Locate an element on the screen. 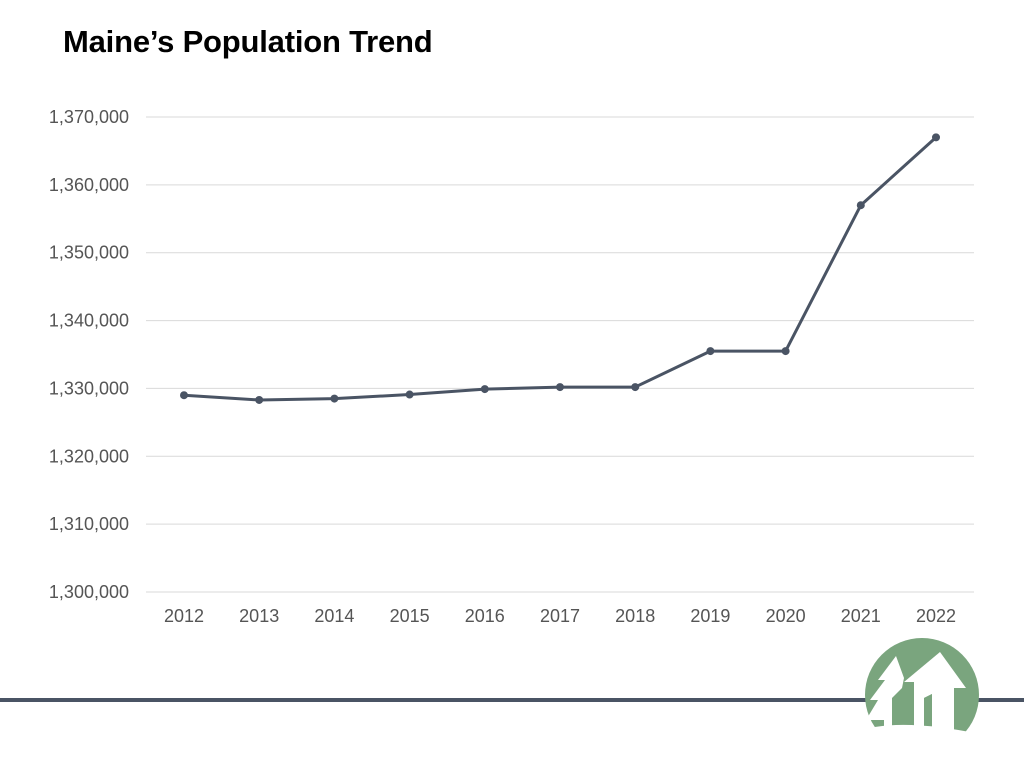  x-tick-label: 2021 is located at coordinates (861, 616).